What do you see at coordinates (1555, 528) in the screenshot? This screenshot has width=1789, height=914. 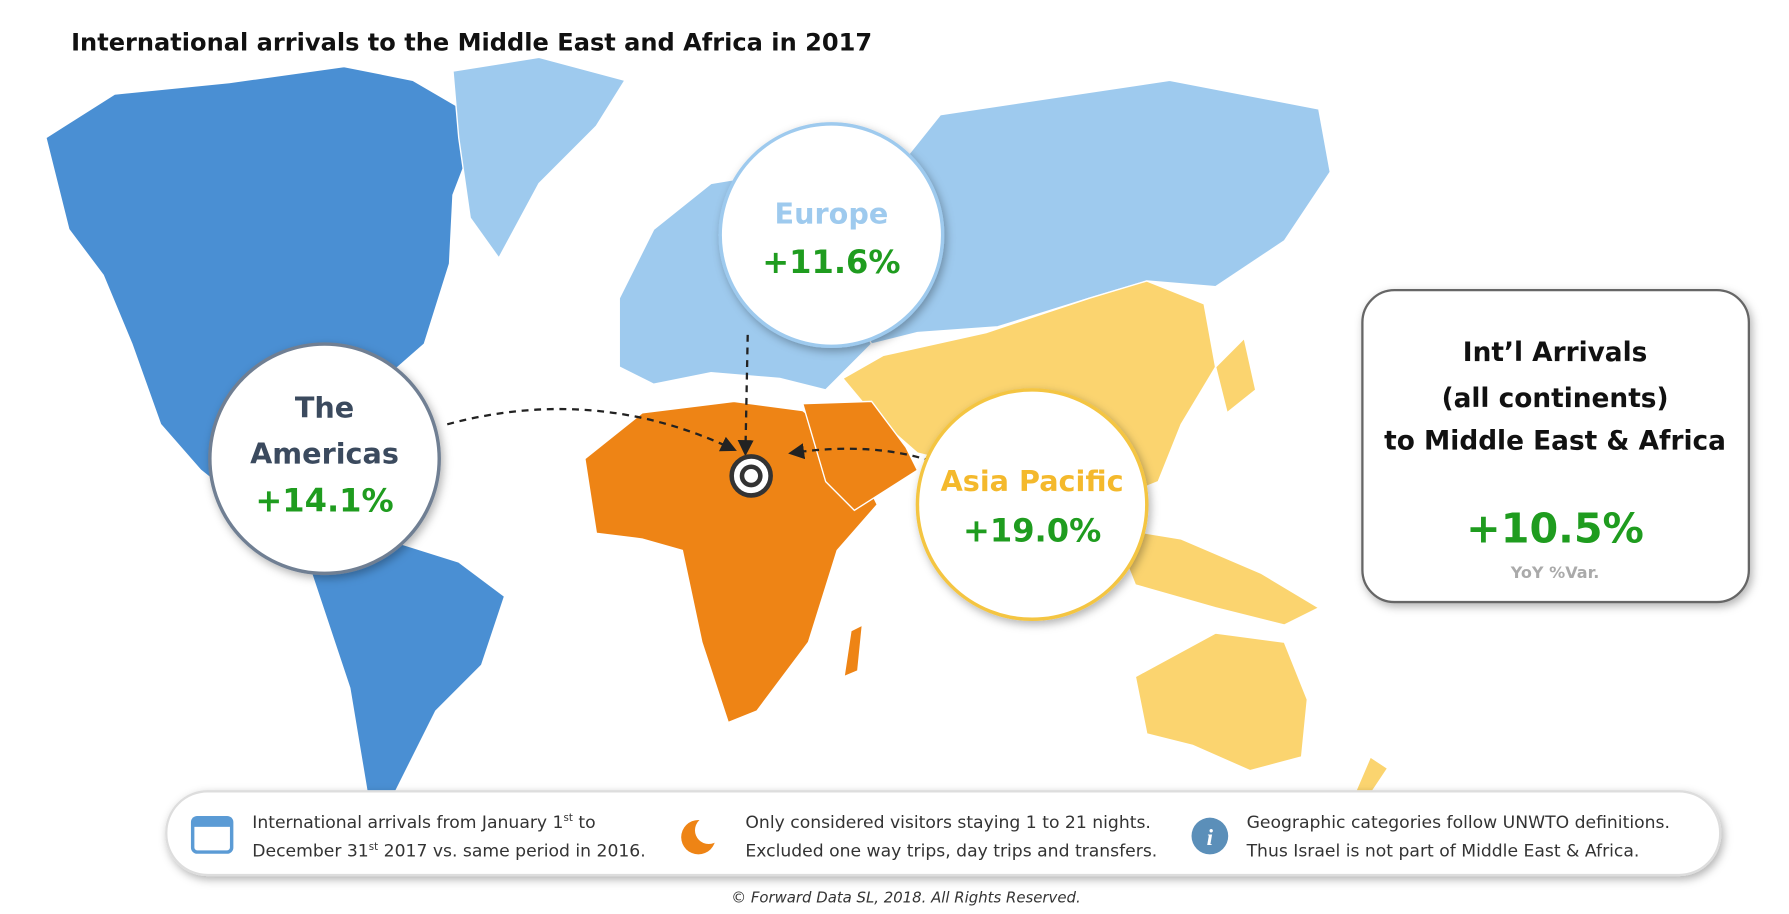 I see `summary-change: +10.5%` at bounding box center [1555, 528].